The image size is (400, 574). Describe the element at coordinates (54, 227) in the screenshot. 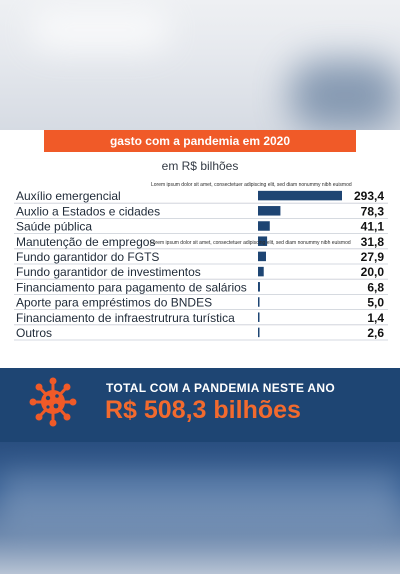

I see `category-label: Saúde pública` at that location.